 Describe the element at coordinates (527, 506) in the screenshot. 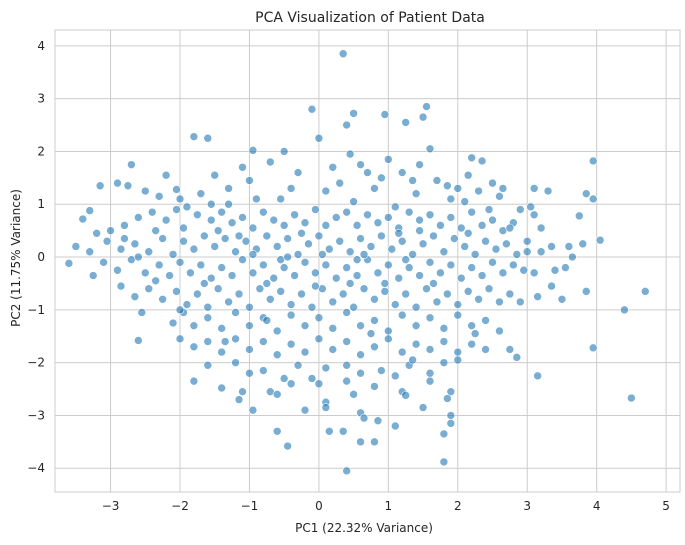

I see `x-tick-label: 3` at that location.